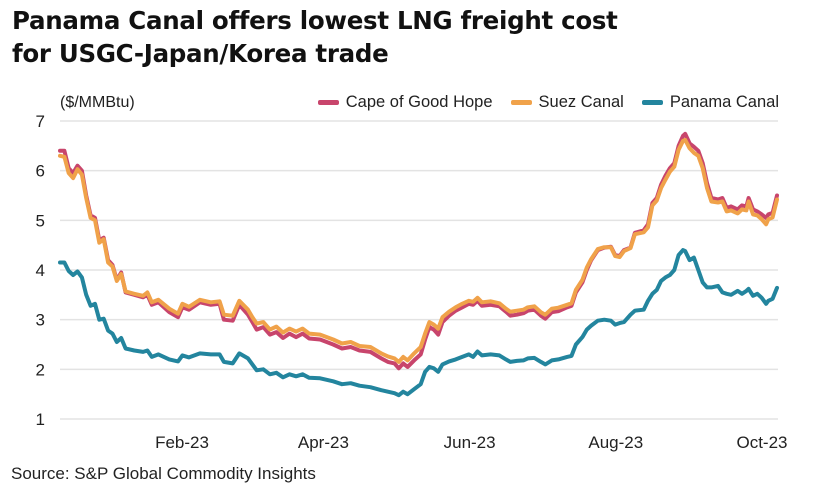 The image size is (813, 496). Describe the element at coordinates (40, 220) in the screenshot. I see `y-tick-label: 5` at that location.